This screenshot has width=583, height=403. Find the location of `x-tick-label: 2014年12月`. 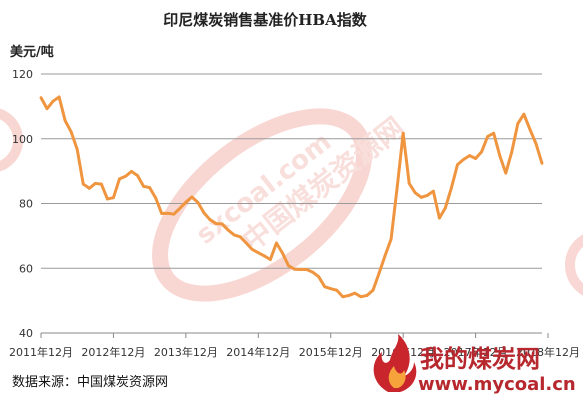

x-tick-label: 2014年12月 is located at coordinates (258, 352).